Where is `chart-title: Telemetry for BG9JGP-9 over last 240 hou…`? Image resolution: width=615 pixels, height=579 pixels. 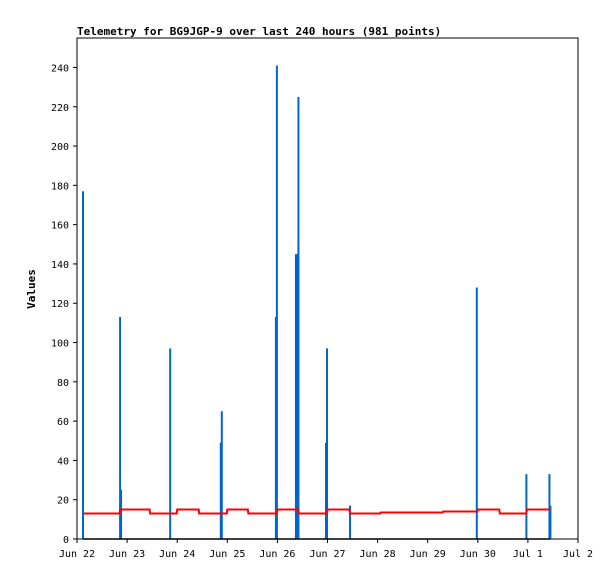
chart-title: Telemetry for BG9JGP-9 over last 240 hou… is located at coordinates (259, 31).